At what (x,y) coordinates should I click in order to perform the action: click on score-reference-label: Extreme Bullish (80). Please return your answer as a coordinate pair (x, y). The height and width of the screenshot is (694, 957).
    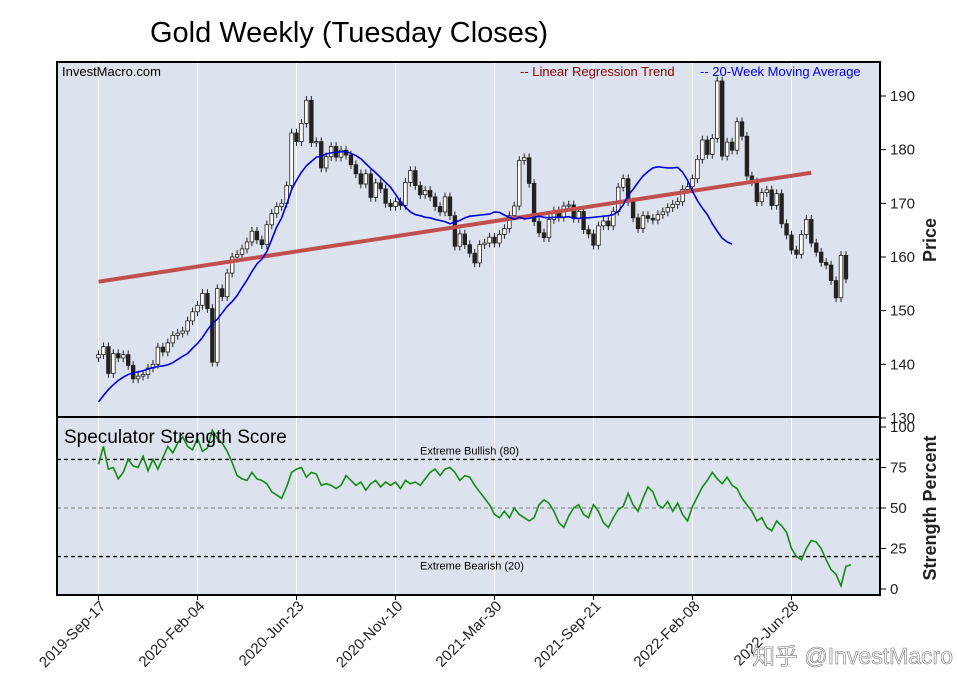
    Looking at the image, I should click on (469, 451).